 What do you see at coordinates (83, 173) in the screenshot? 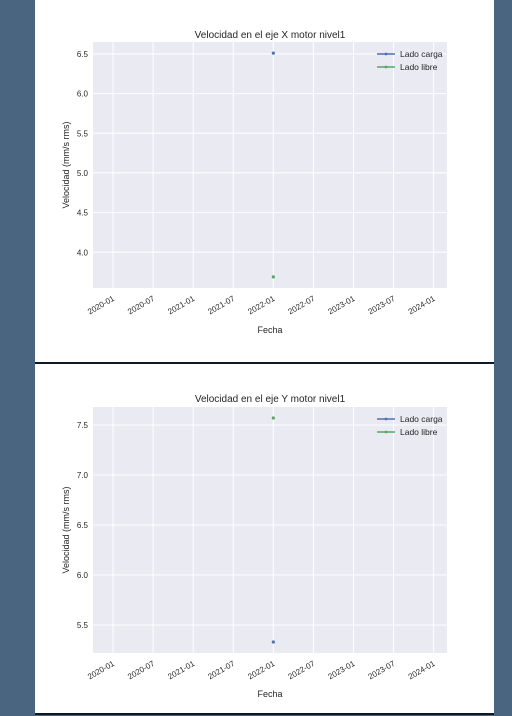
I see `y-tick-label: 5.0` at bounding box center [83, 173].